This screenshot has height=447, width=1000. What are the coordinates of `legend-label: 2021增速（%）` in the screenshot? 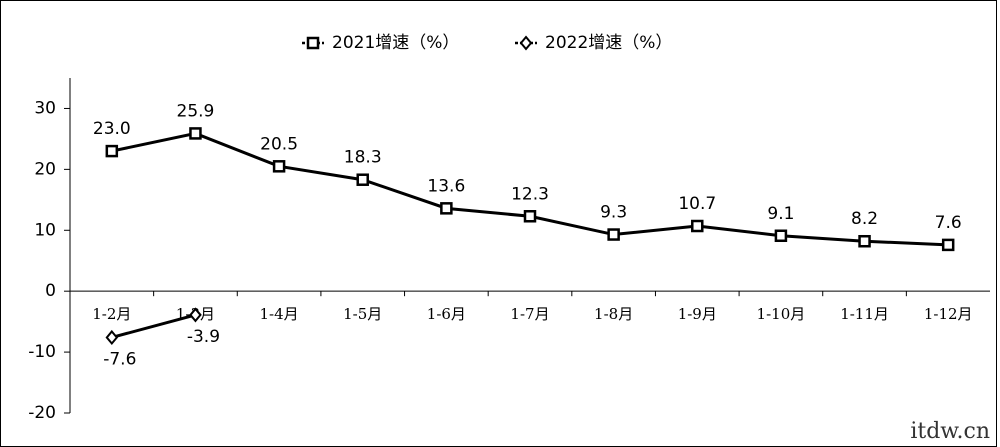 It's located at (395, 43).